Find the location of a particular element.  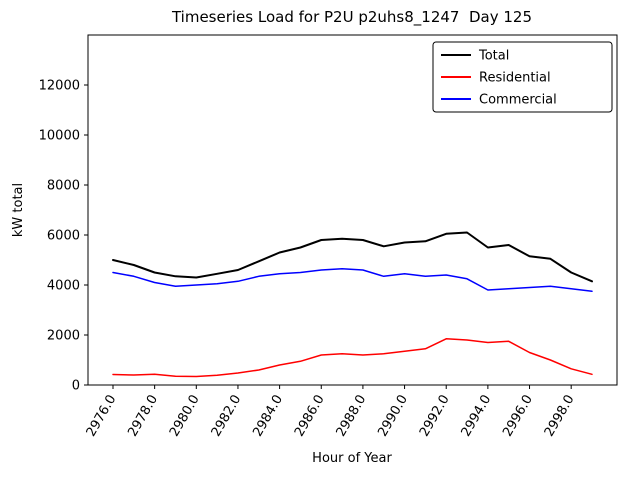

legend-box is located at coordinates (522, 77).